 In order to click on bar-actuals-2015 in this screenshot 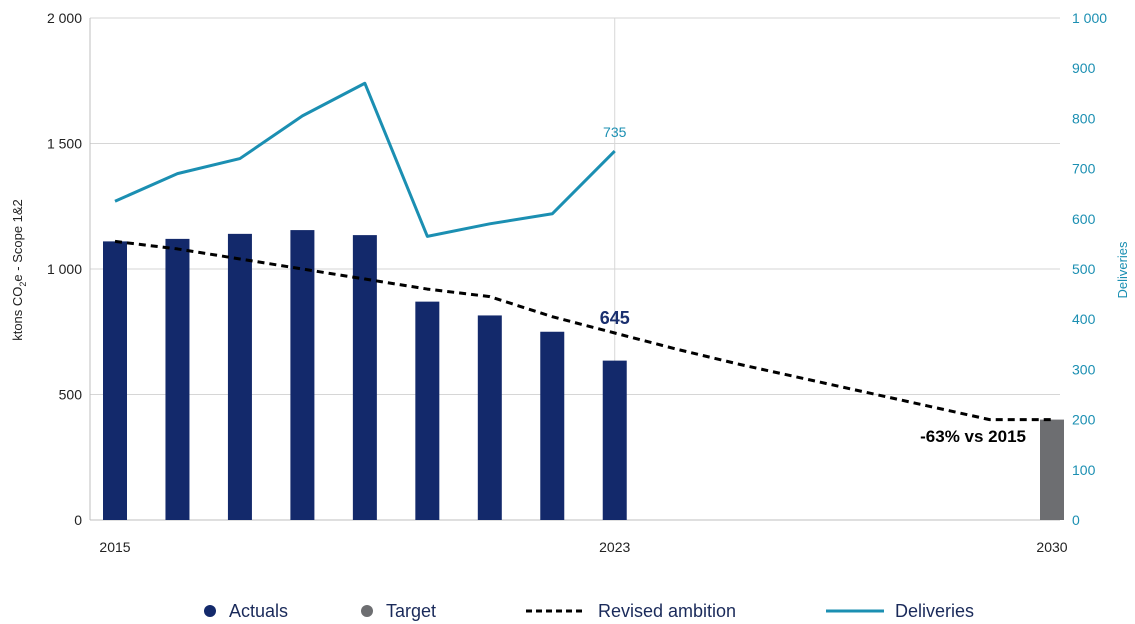, I will do `click(115, 380)`.